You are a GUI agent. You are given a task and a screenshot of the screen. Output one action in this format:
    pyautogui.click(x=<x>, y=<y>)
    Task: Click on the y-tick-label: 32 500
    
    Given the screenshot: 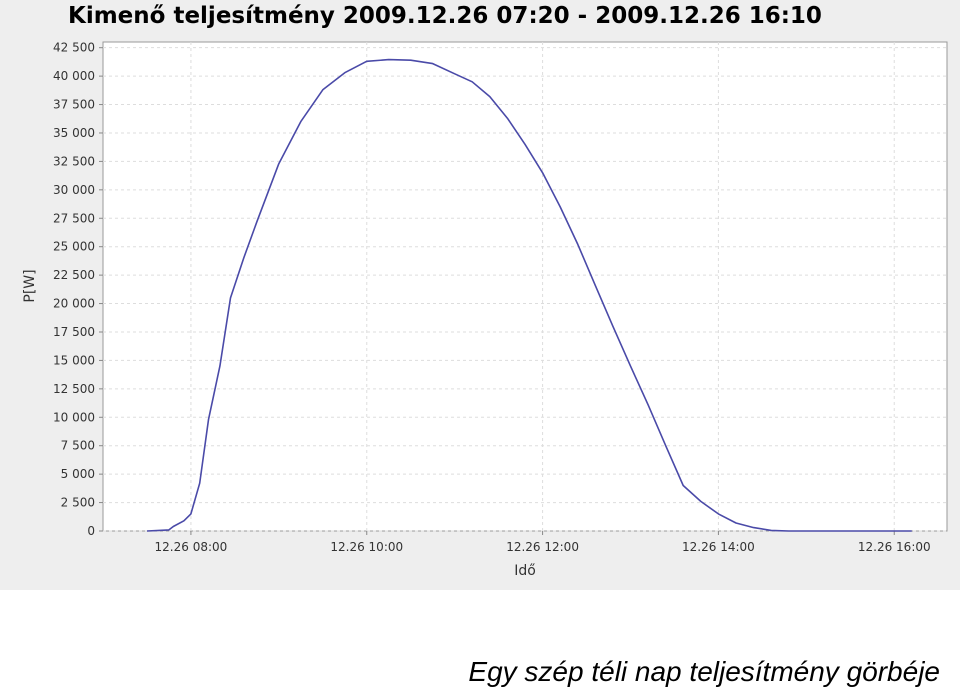 What is the action you would take?
    pyautogui.click(x=74, y=161)
    